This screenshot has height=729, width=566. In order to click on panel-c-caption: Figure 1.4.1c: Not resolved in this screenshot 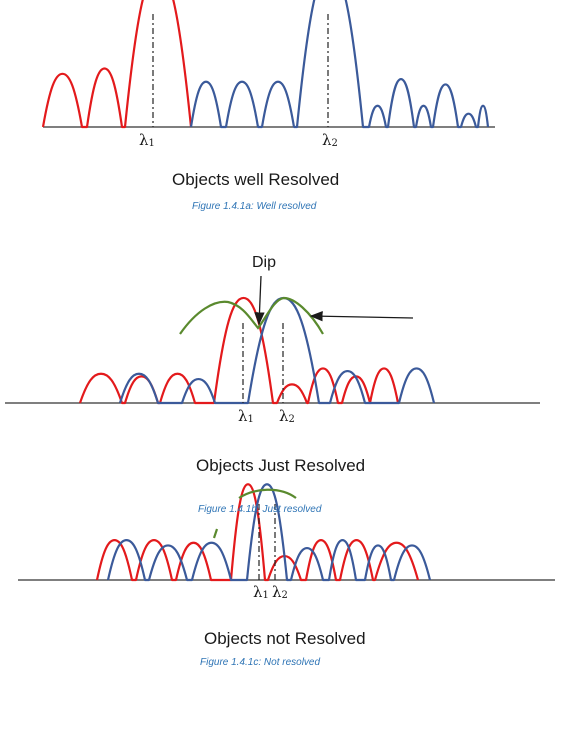, I will do `click(260, 662)`.